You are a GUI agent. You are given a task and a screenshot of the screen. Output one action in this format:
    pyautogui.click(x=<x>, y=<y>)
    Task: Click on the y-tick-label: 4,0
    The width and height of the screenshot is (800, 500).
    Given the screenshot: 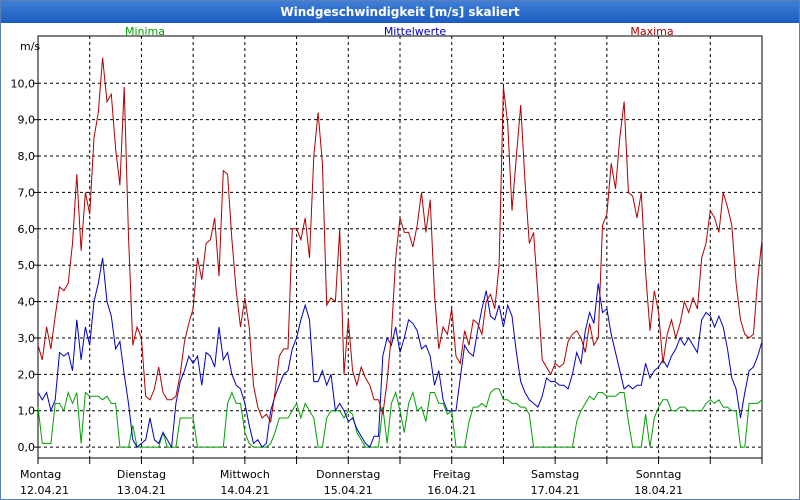 What is the action you would take?
    pyautogui.click(x=27, y=302)
    